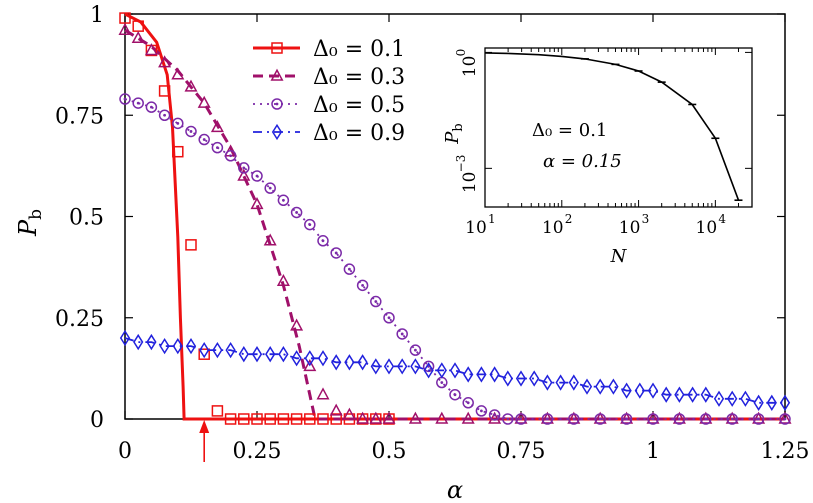 Image resolution: width=813 pixels, height=503 pixels. Describe the element at coordinates (461, 164) in the screenshot. I see `inset-y-tick-exponent: −3` at that location.